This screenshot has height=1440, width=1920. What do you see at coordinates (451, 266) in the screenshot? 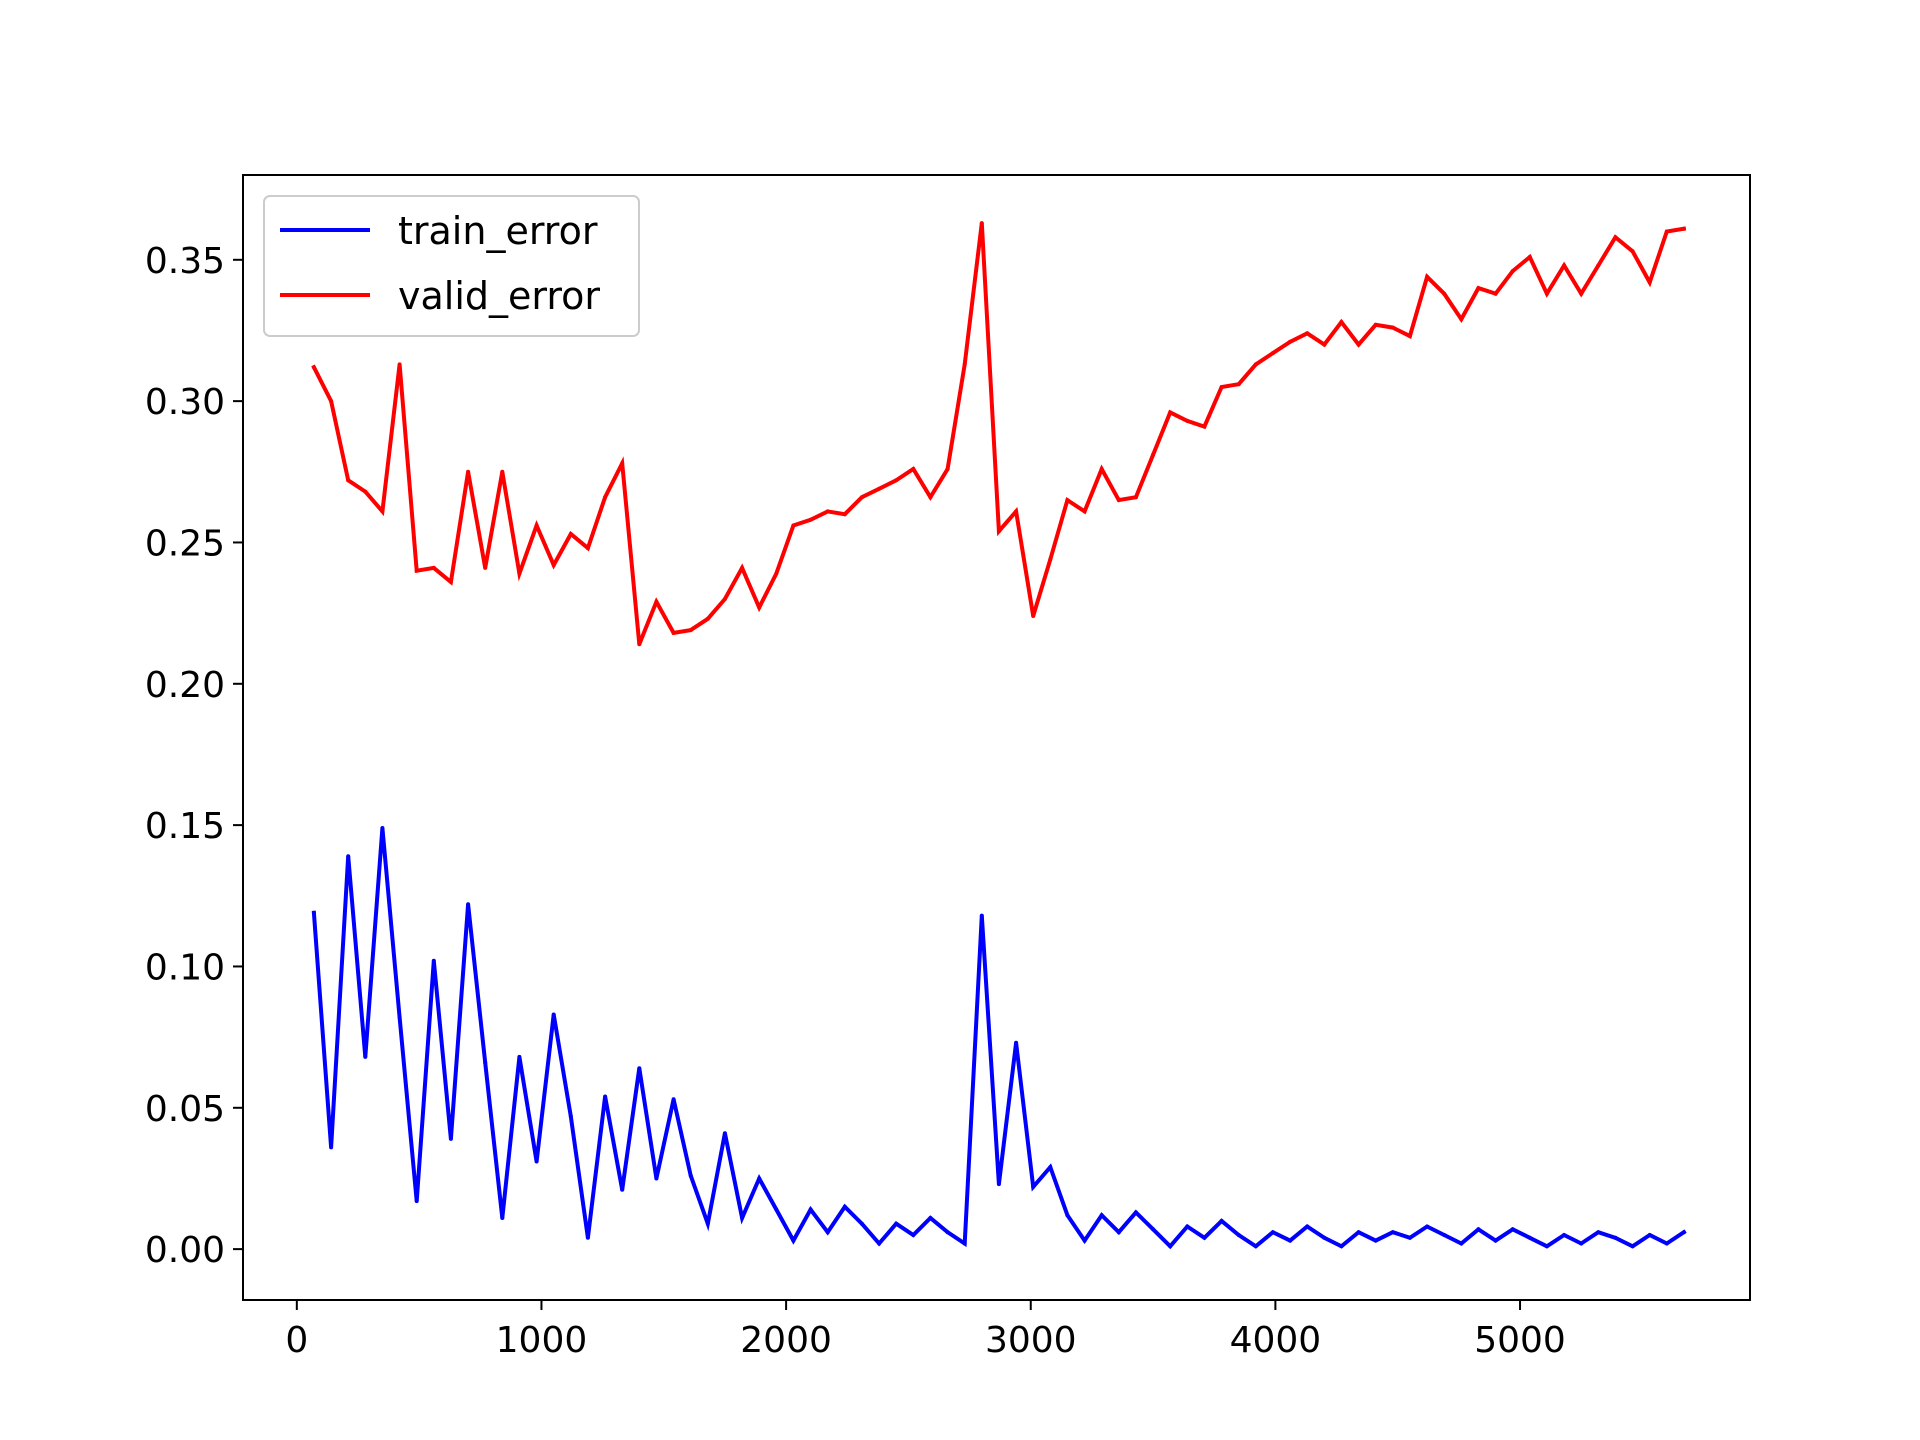
I see `legend: train_error valid_error` at bounding box center [451, 266].